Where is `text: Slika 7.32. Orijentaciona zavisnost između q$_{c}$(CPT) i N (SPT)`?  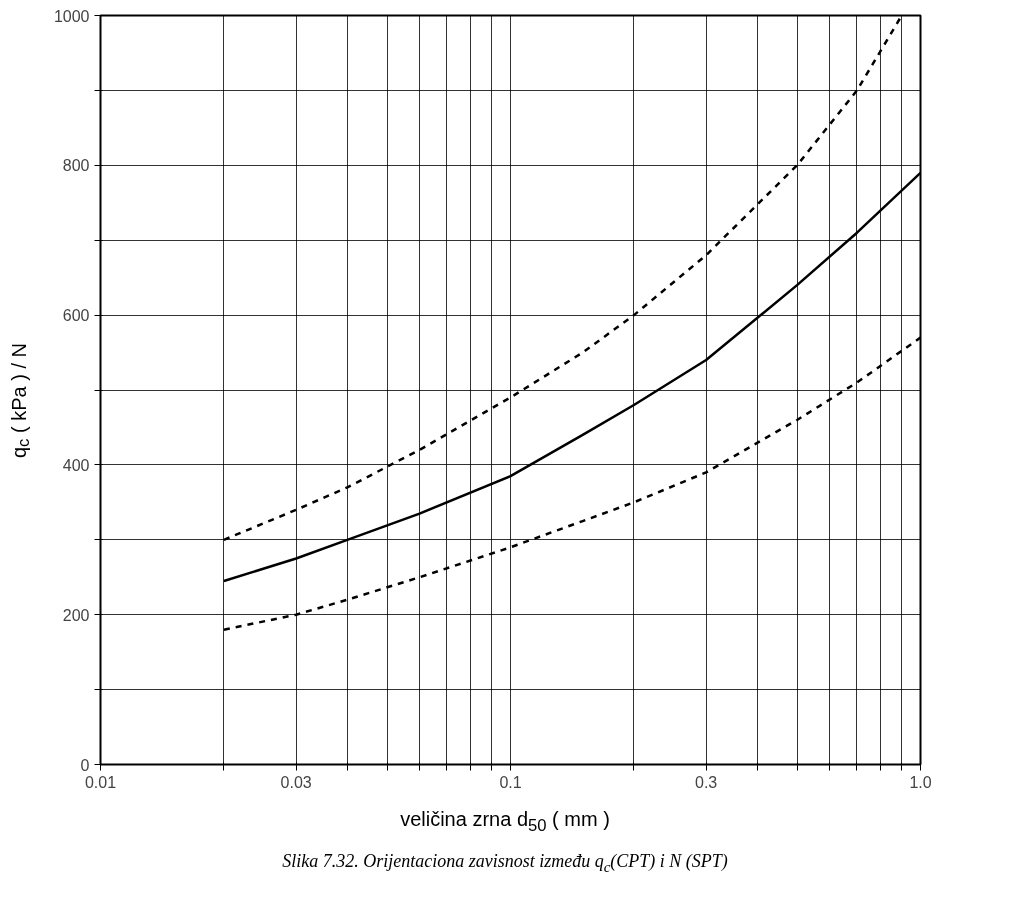
text: Slika 7.32. Orijentaciona zavisnost između q$_{c}$(CPT) i N (SPT) is located at coordinates (505, 863).